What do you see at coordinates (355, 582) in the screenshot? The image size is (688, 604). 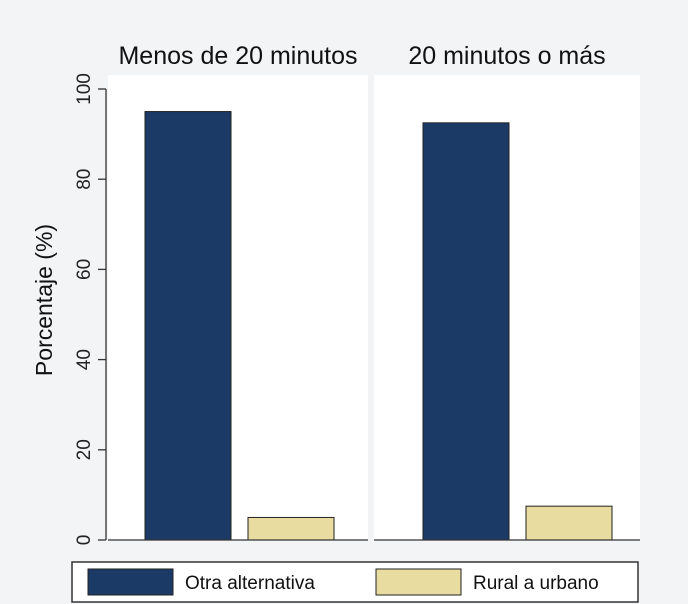 I see `legend: Otra alternativa Rural a urbano` at bounding box center [355, 582].